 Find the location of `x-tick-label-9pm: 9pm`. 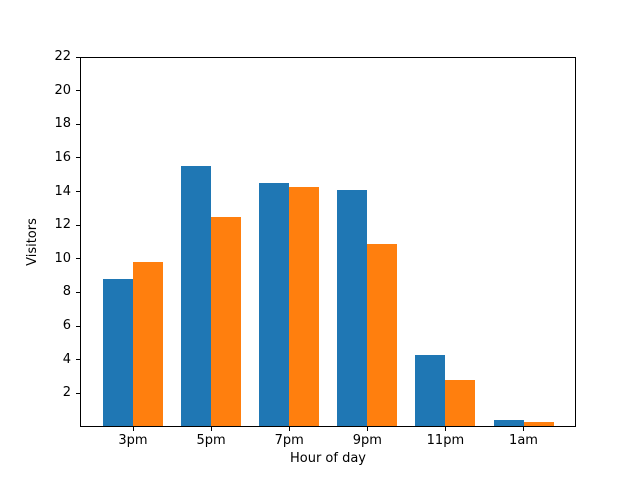

x-tick-label-9pm: 9pm is located at coordinates (367, 440).